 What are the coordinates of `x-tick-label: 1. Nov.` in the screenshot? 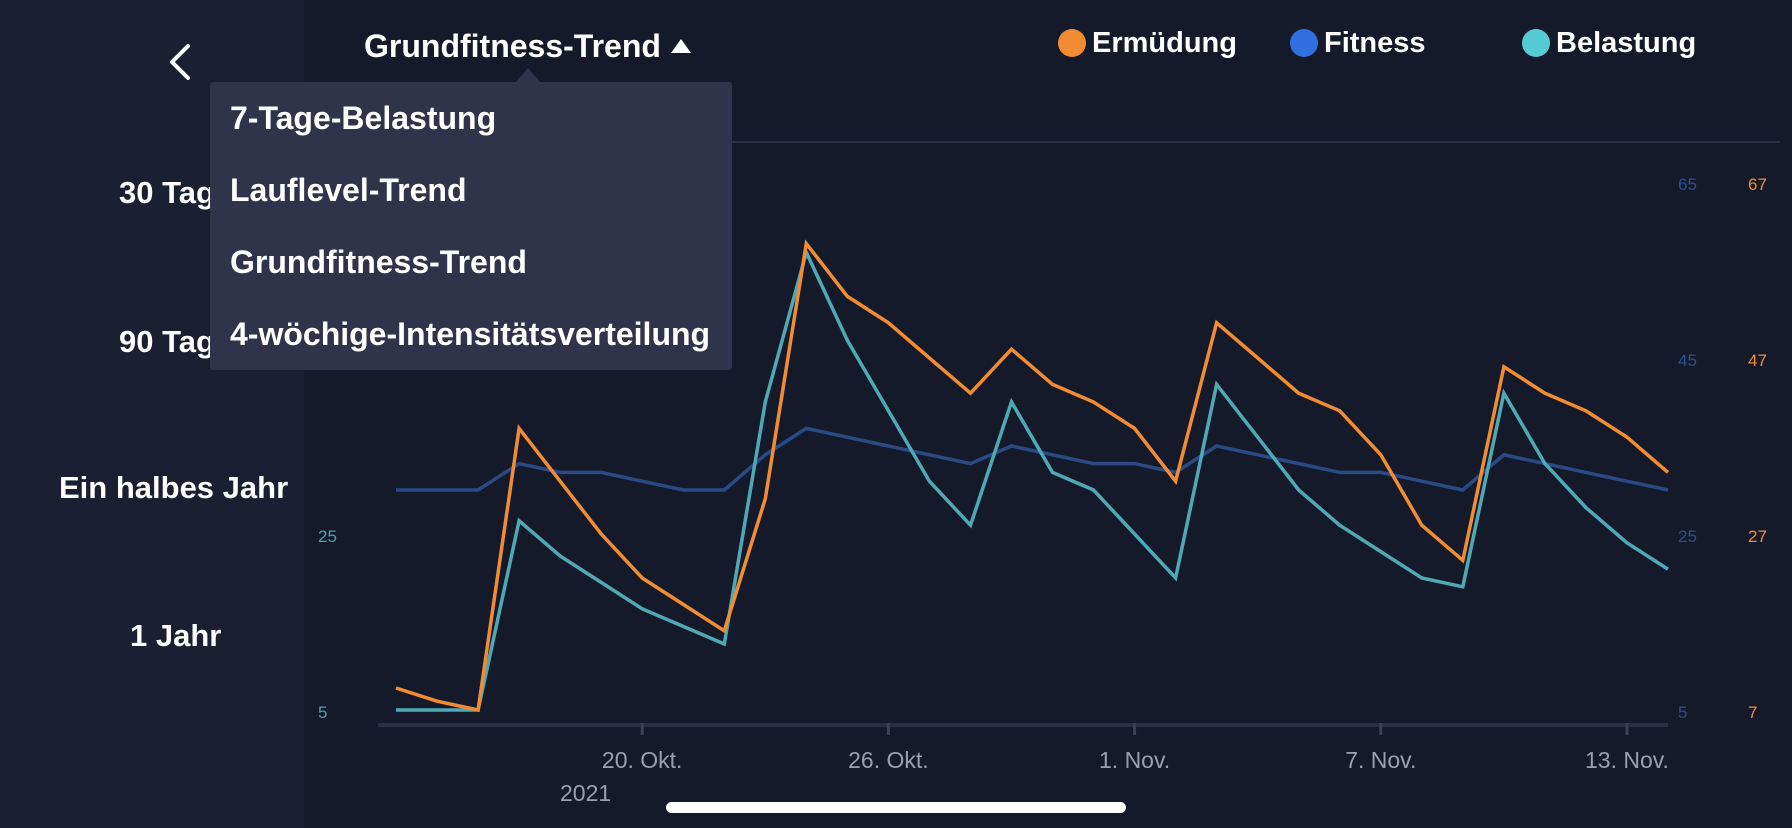 It's located at (1134, 760).